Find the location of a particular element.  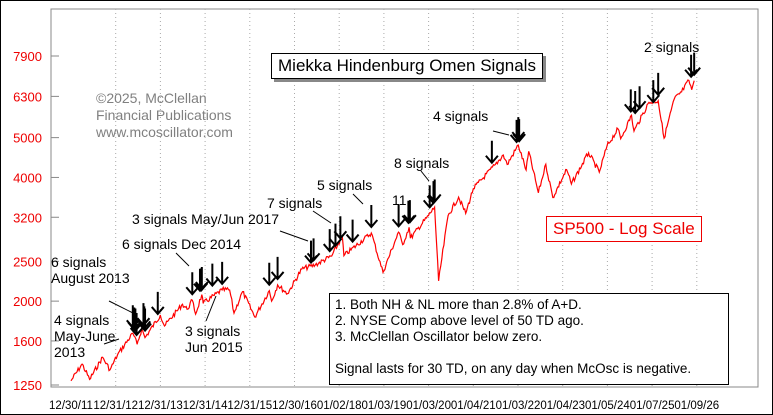

x-tick-label: 01/02/18 is located at coordinates (339, 406).